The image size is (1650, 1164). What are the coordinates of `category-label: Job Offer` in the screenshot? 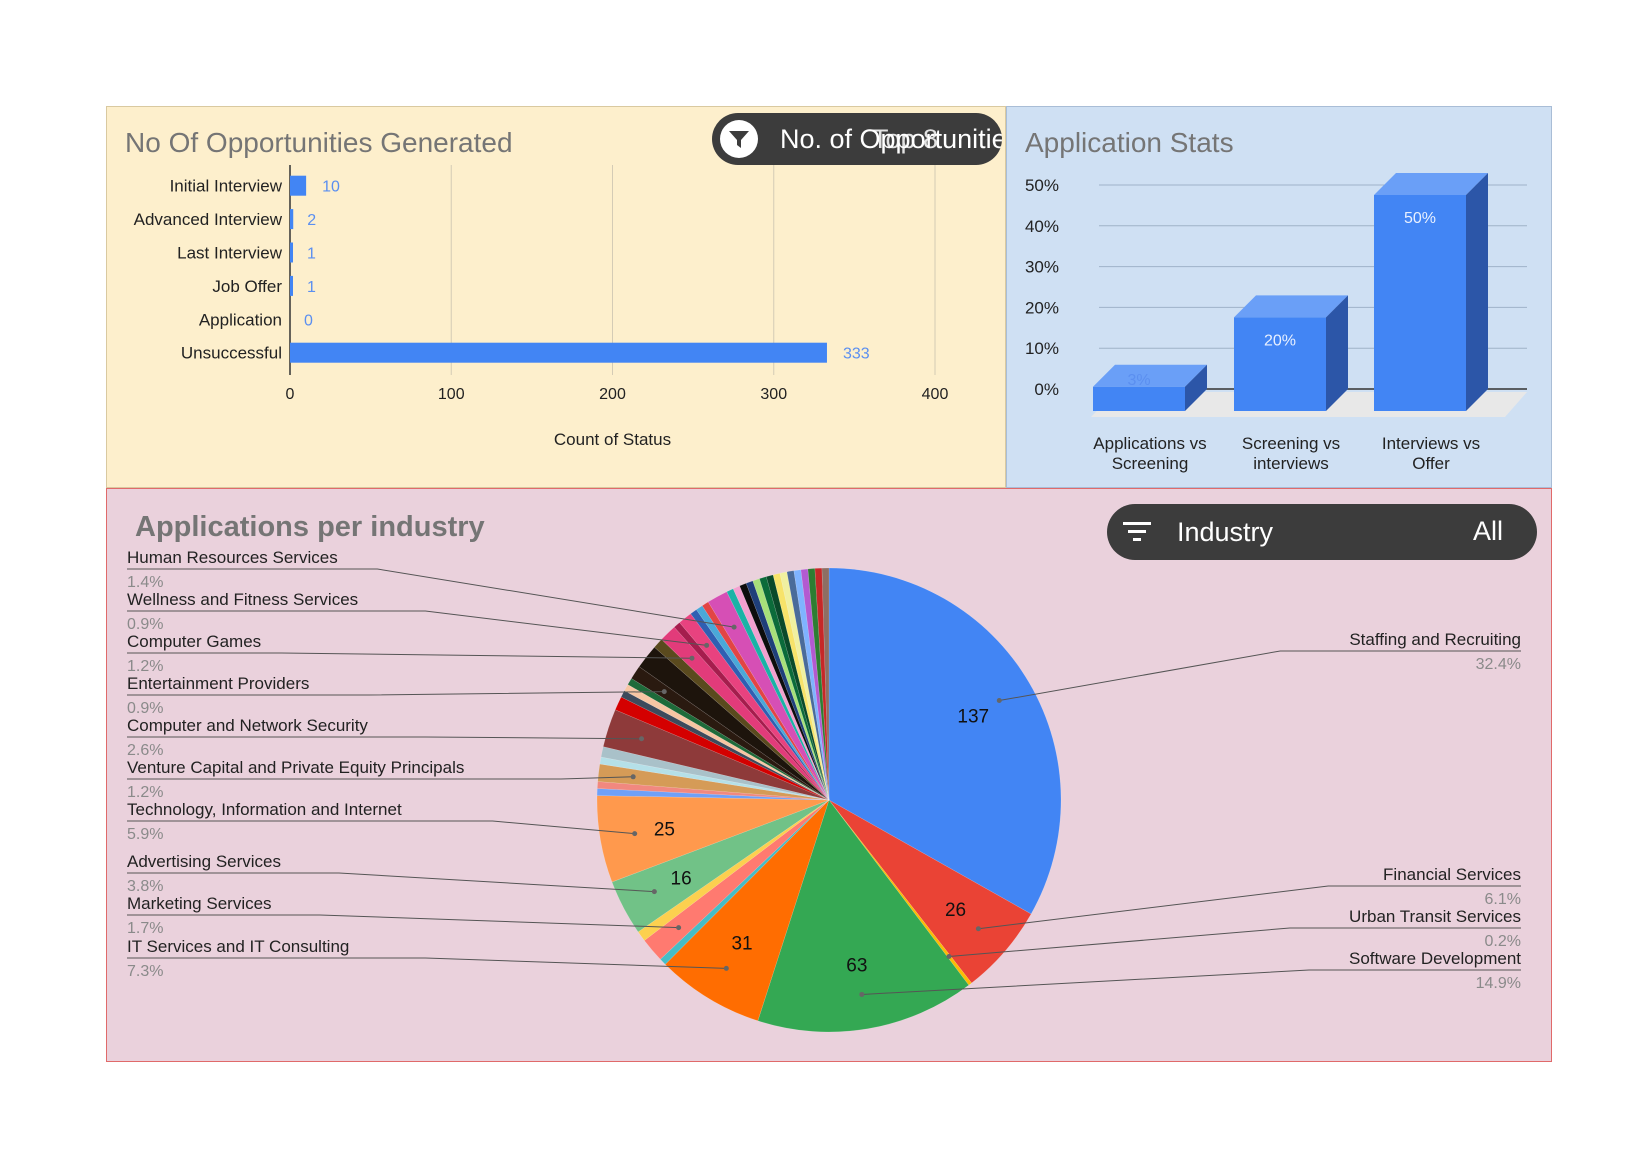 It's located at (247, 286).